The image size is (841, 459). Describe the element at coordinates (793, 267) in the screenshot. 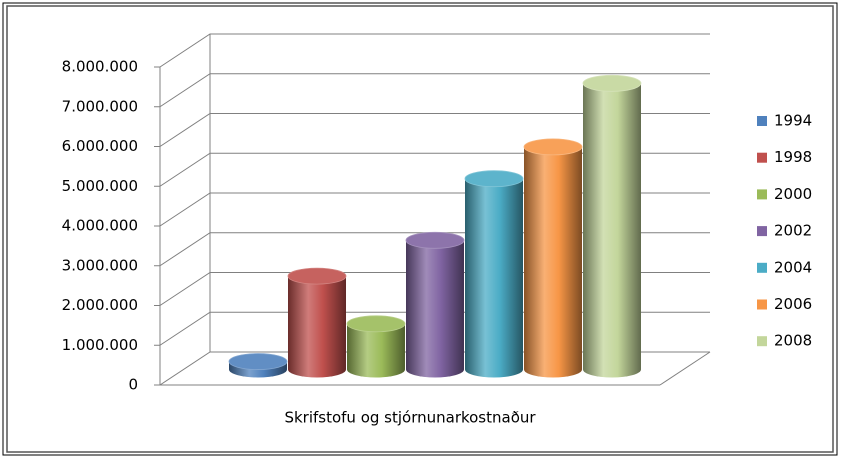

I see `legend-label: 2004` at that location.